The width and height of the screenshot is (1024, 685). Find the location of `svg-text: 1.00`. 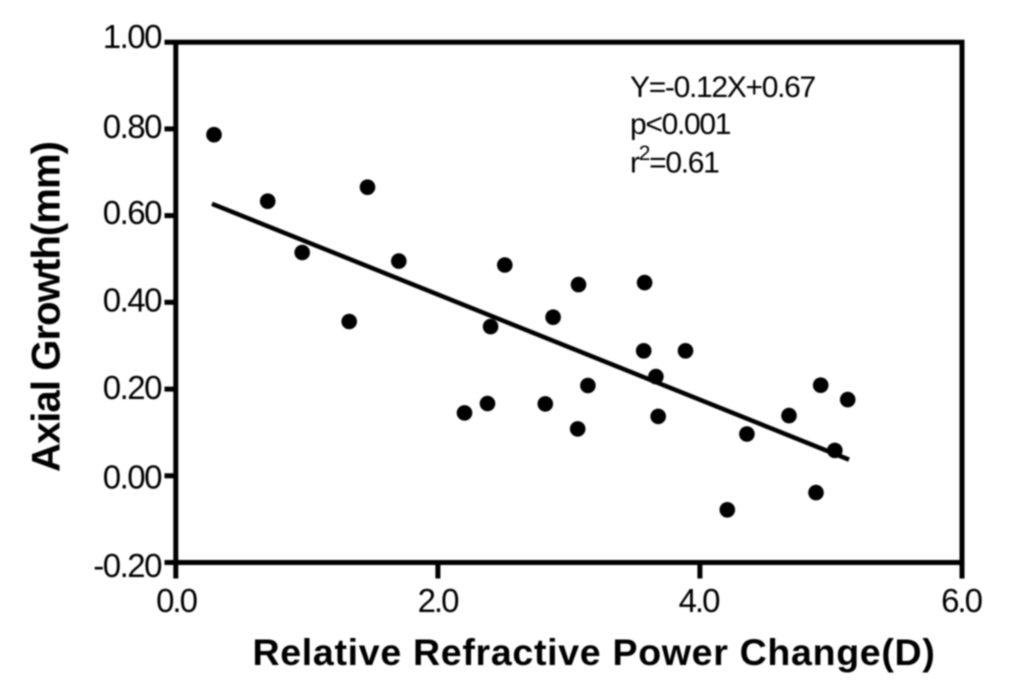

svg-text: 1.00 is located at coordinates (132, 36).